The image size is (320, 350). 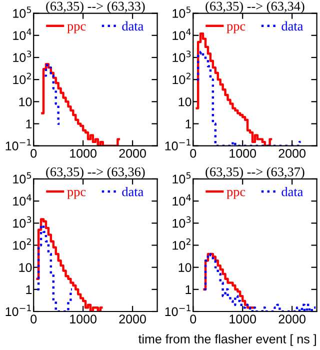 I want to click on chart-title: (63,35) --> (63,33), so click(x=95, y=7).